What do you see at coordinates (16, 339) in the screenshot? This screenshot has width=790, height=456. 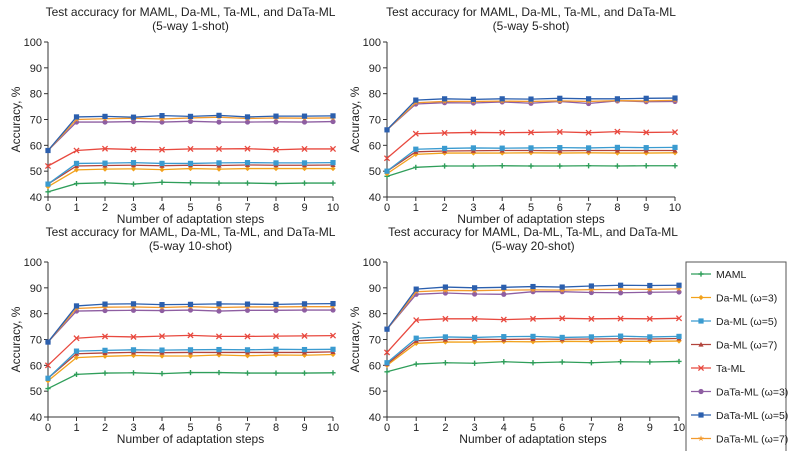 I see `y-axis-label: Accuracy, %` at bounding box center [16, 339].